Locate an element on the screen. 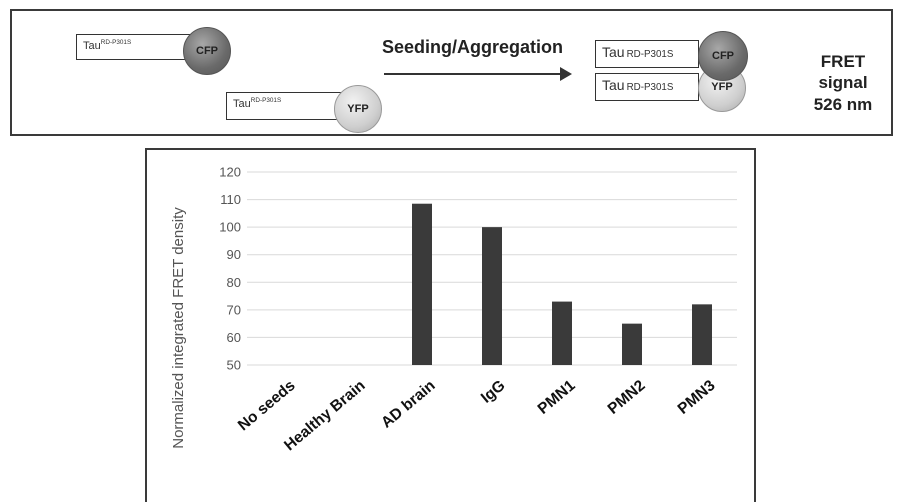 The width and height of the screenshot is (907, 504). x-category-label: IgG is located at coordinates (493, 392).